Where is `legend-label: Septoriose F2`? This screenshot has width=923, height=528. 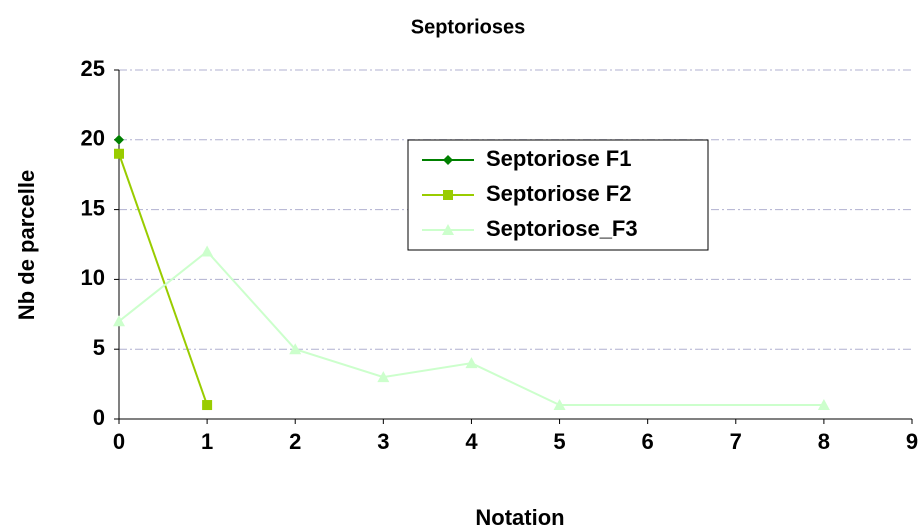
legend-label: Septoriose F2 is located at coordinates (558, 193).